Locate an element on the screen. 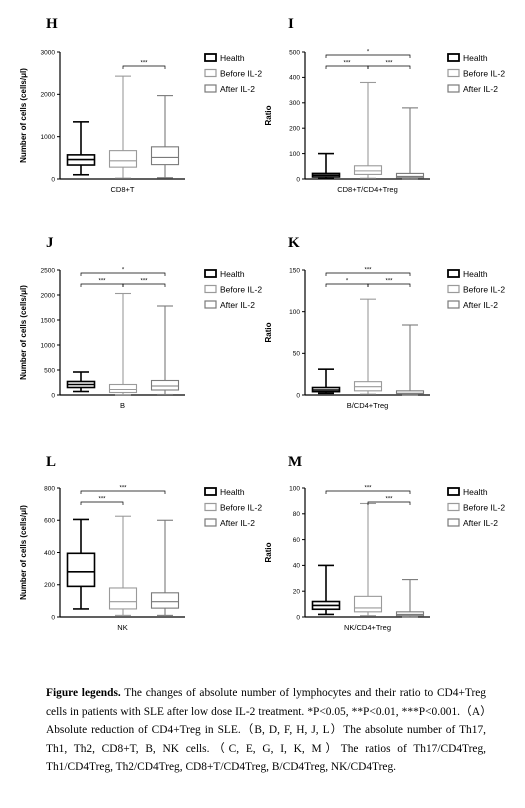 This screenshot has width=525, height=808. y-tick-label-L: 0 is located at coordinates (53, 617).